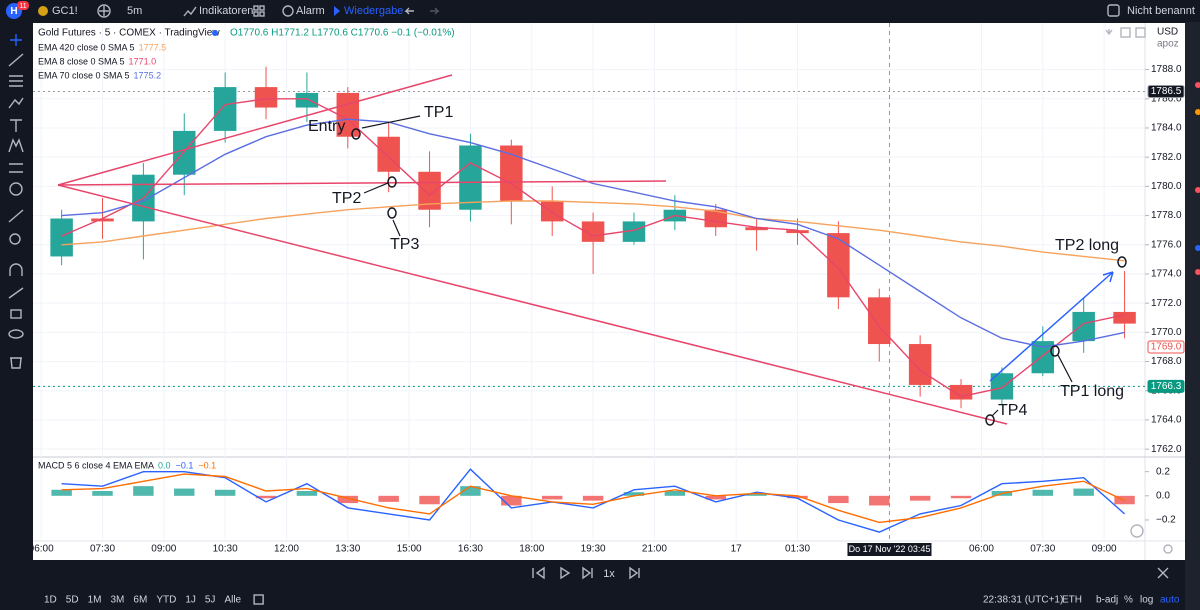  What do you see at coordinates (1087, 245) in the screenshot?
I see `annotation: TP2 long` at bounding box center [1087, 245].